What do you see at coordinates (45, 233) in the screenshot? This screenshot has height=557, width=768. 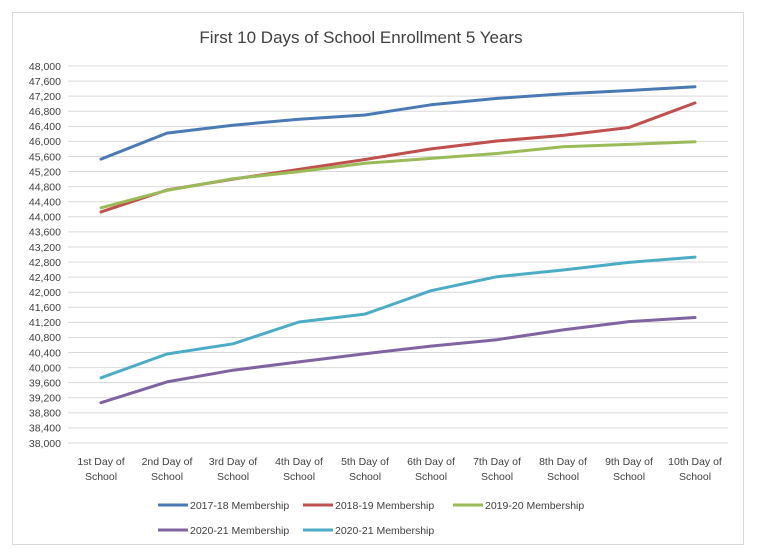 I see `y-tick-label: 43,600` at bounding box center [45, 233].